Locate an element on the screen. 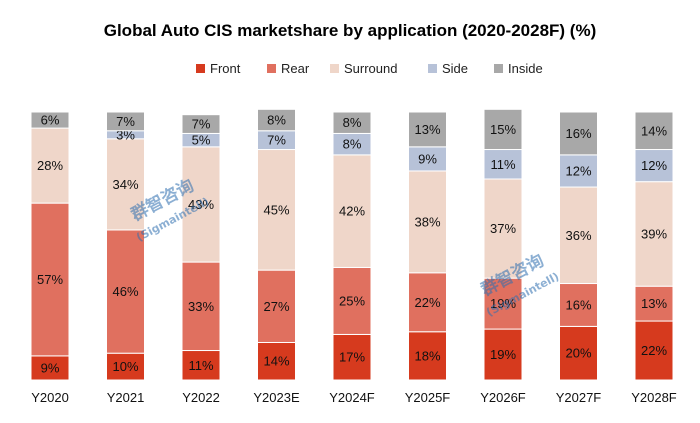  bar-segment-inside-y2025f is located at coordinates (427, 129).